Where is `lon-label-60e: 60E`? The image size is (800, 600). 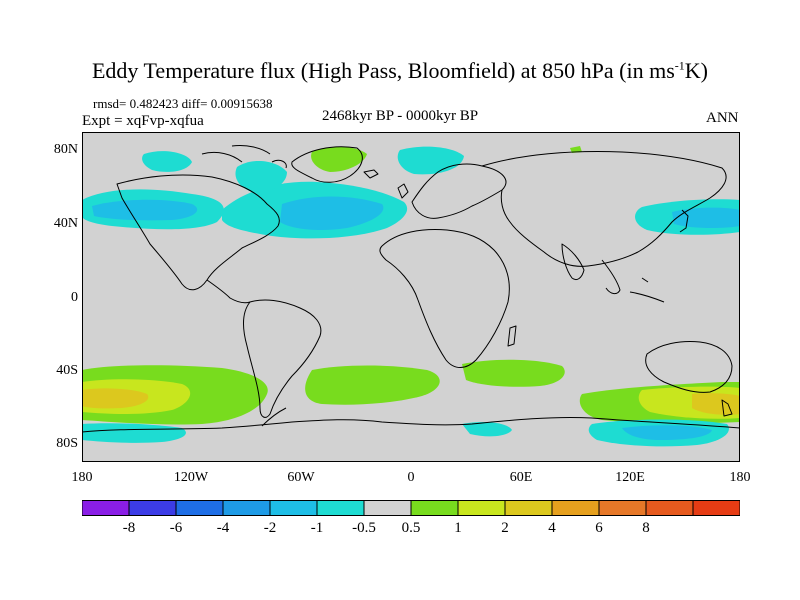 lon-label-60e: 60E is located at coordinates (521, 477).